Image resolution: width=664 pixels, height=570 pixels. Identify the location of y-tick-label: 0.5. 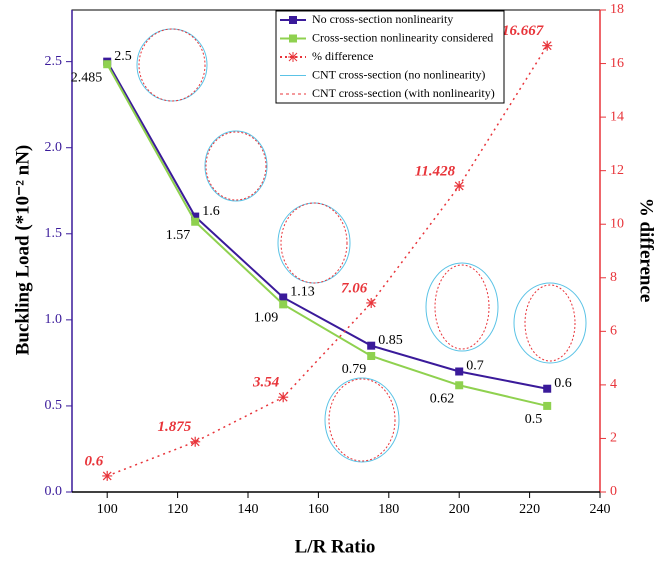
(54, 405).